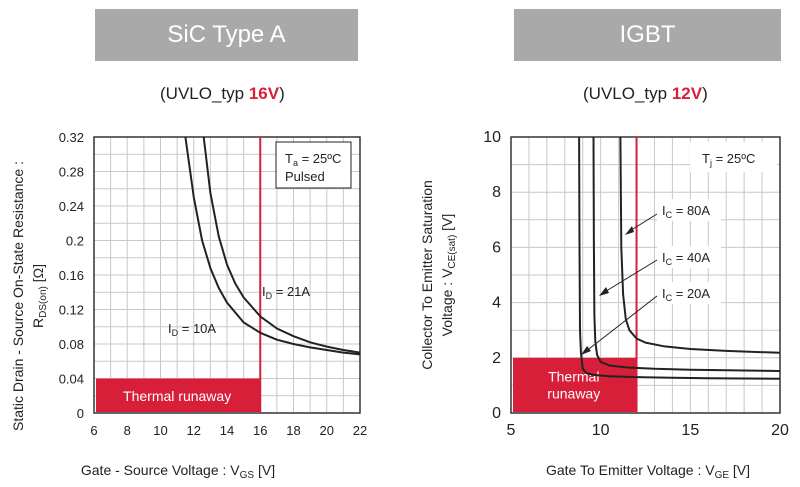  Describe the element at coordinates (511, 430) in the screenshot. I see `igbt-x-tick-label: 5` at that location.